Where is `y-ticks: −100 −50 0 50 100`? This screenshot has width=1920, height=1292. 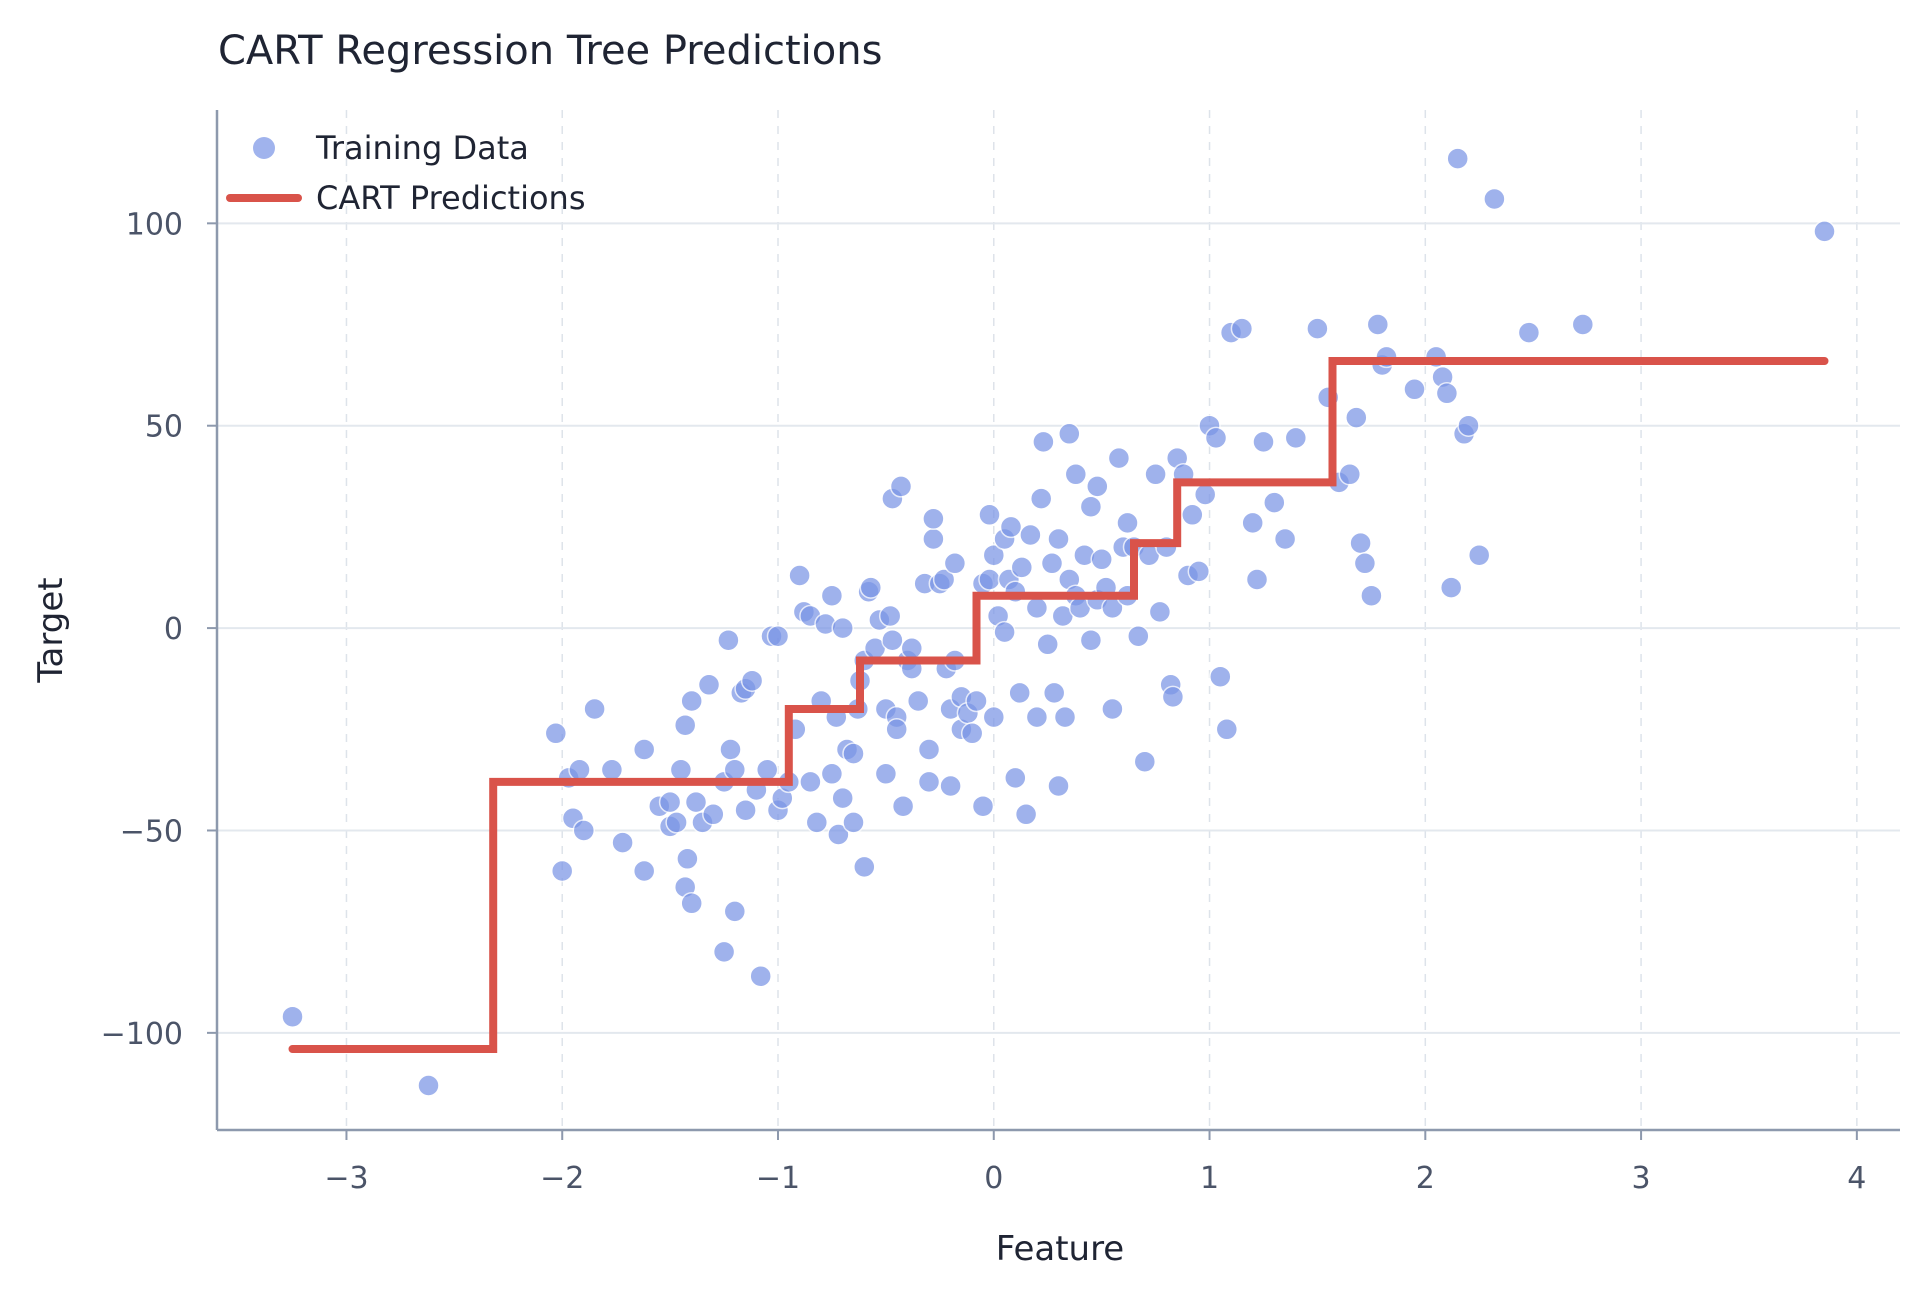 y-ticks: −100 −50 0 50 100 is located at coordinates (159, 629).